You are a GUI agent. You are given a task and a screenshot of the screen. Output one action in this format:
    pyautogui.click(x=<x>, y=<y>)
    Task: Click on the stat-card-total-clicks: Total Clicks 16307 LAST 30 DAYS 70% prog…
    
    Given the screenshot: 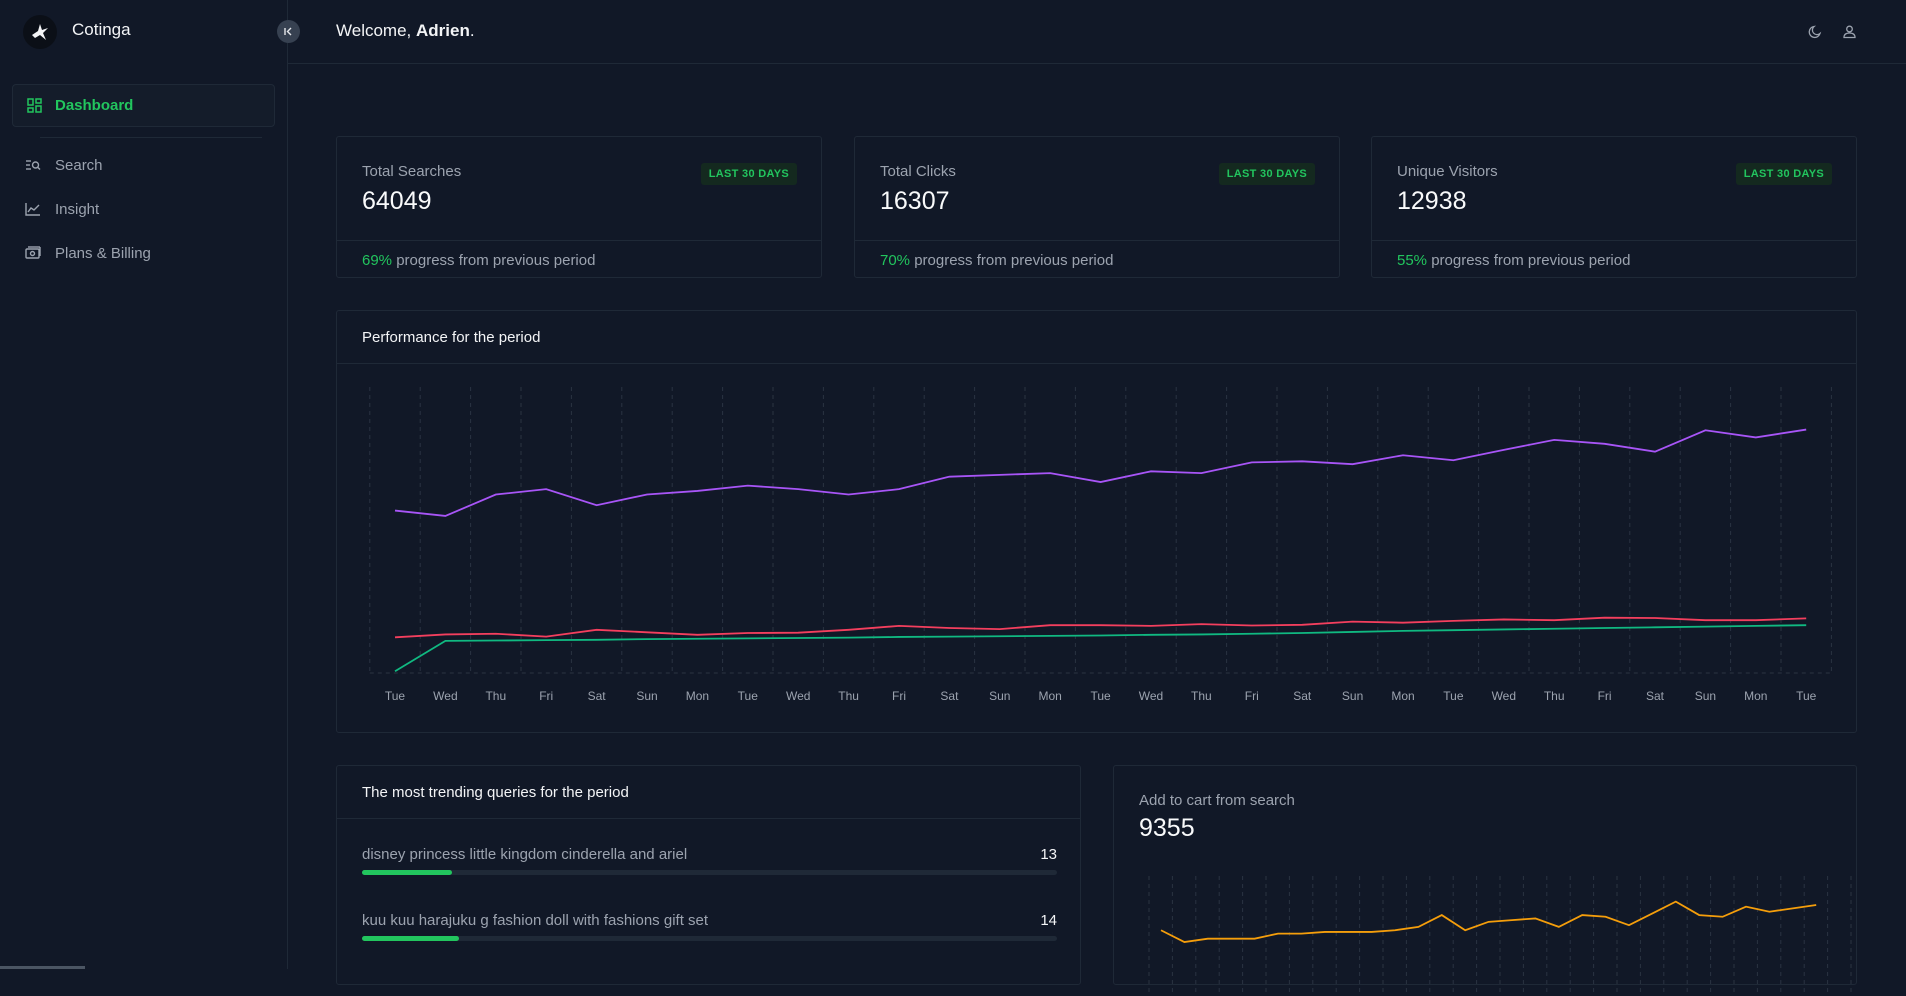 What is the action you would take?
    pyautogui.click(x=1097, y=207)
    